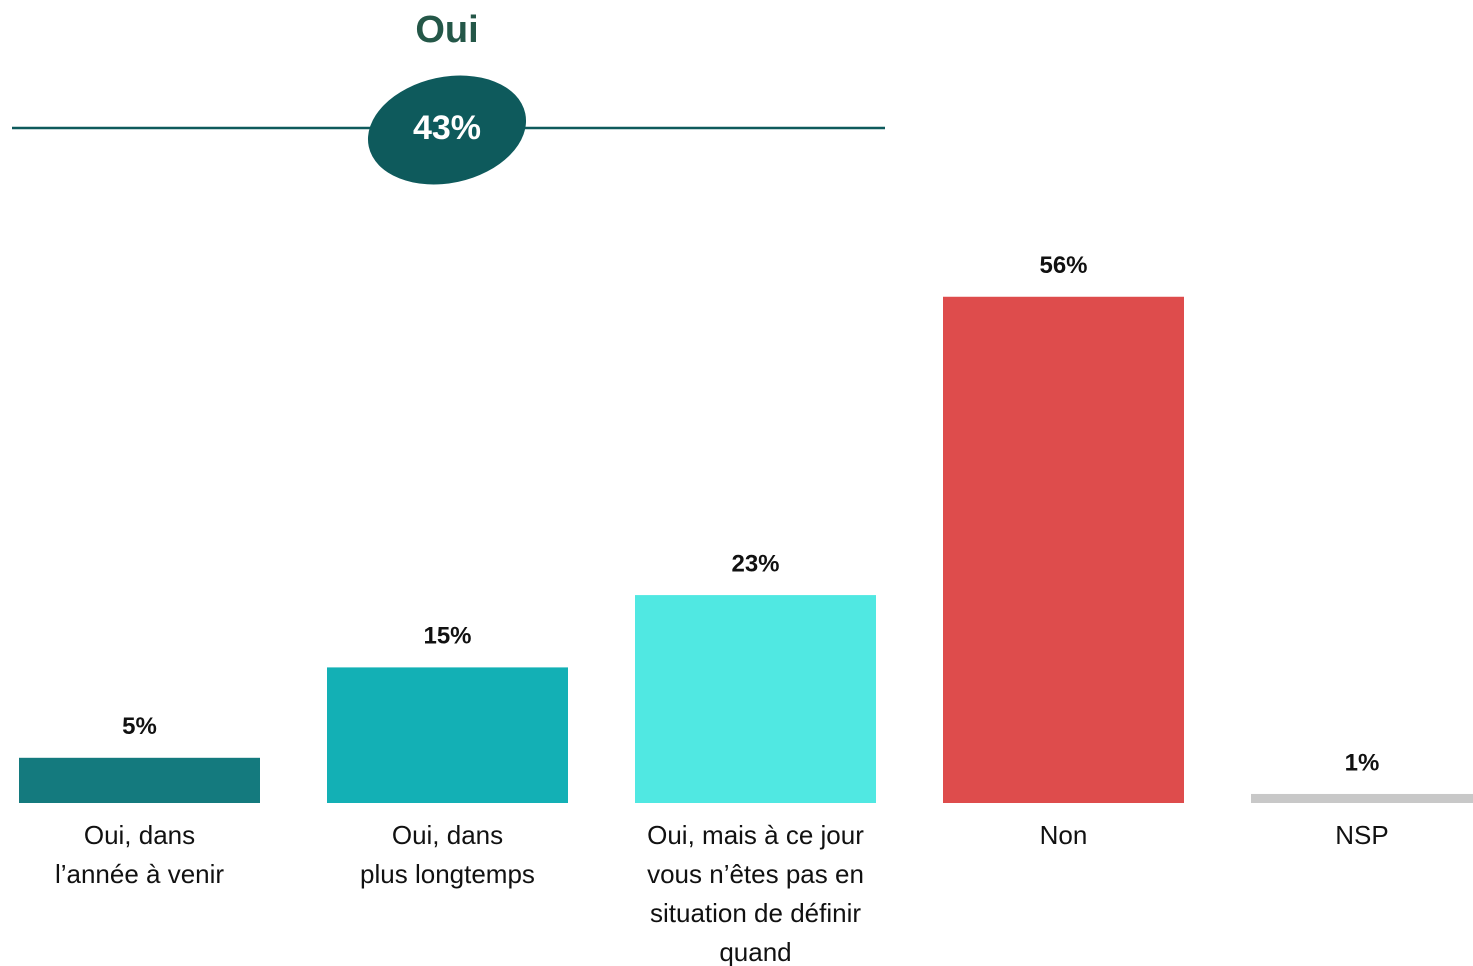 Image resolution: width=1473 pixels, height=966 pixels. Describe the element at coordinates (1063, 835) in the screenshot. I see `x-tick-label: Non` at that location.